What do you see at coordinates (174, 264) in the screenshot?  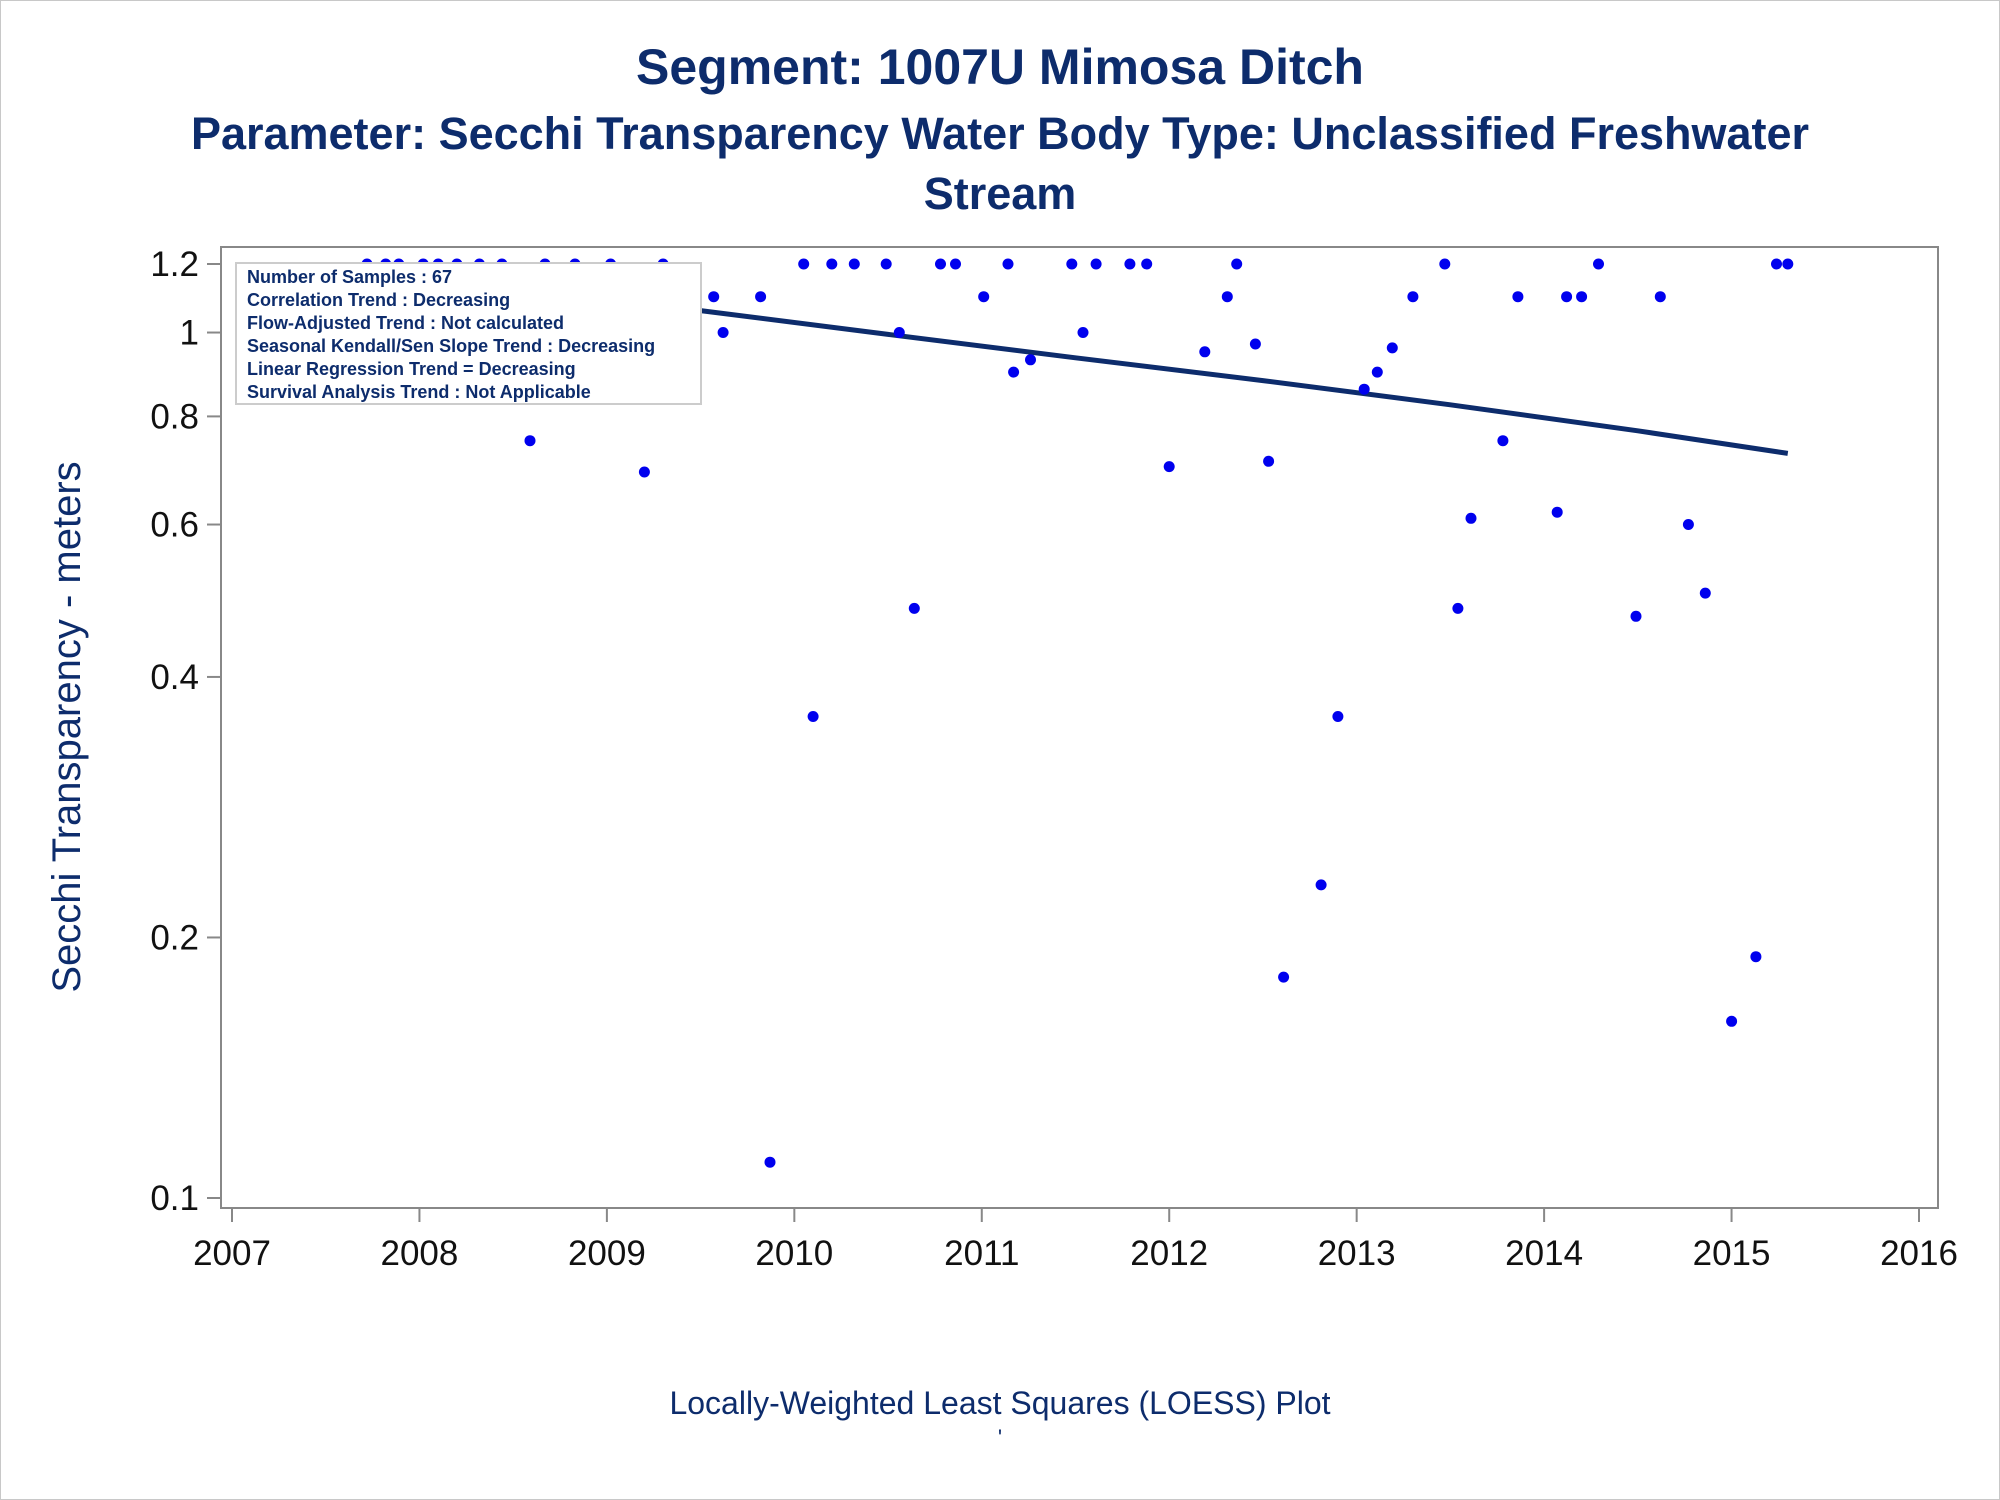 I see `y-tick-label: 1.2` at bounding box center [174, 264].